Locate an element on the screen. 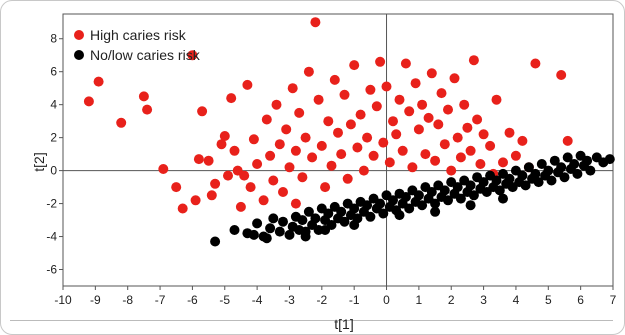 The width and height of the screenshot is (625, 335). y-tick-label: 4 is located at coordinates (53, 105).